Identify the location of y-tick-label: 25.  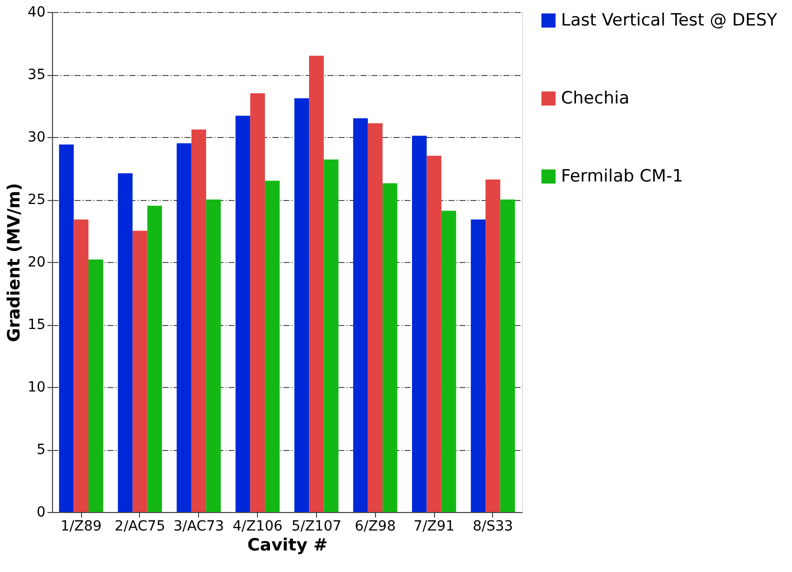
(37, 200).